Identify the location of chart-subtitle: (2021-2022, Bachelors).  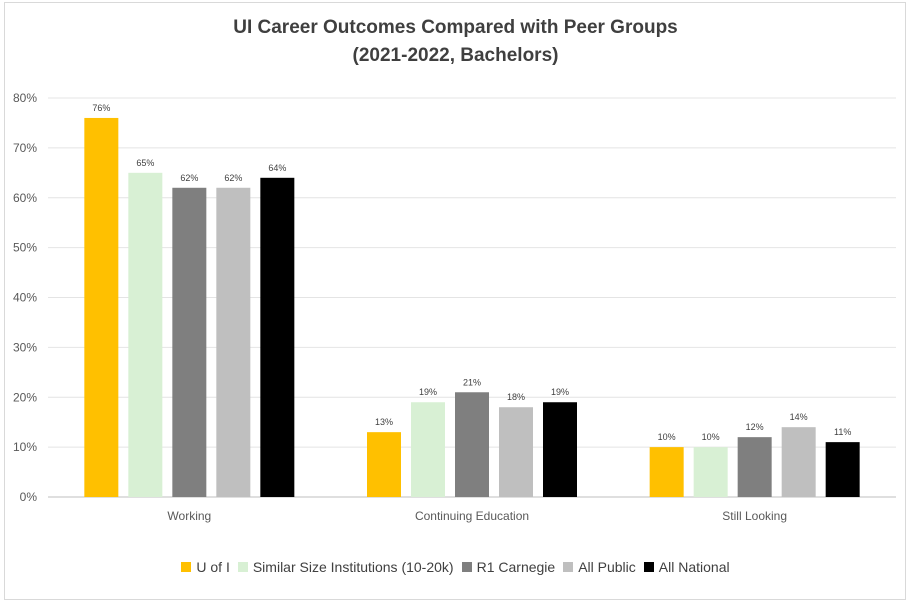
(455, 55).